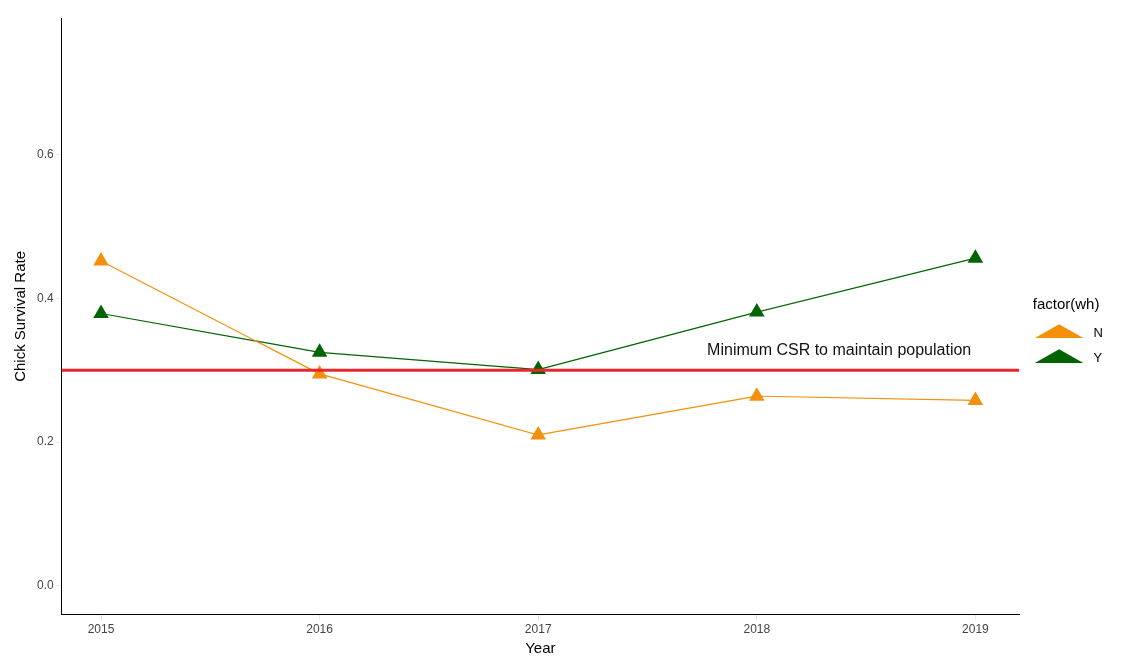 Image resolution: width=1136 pixels, height=671 pixels. What do you see at coordinates (320, 629) in the screenshot?
I see `x-tick-label: 2016` at bounding box center [320, 629].